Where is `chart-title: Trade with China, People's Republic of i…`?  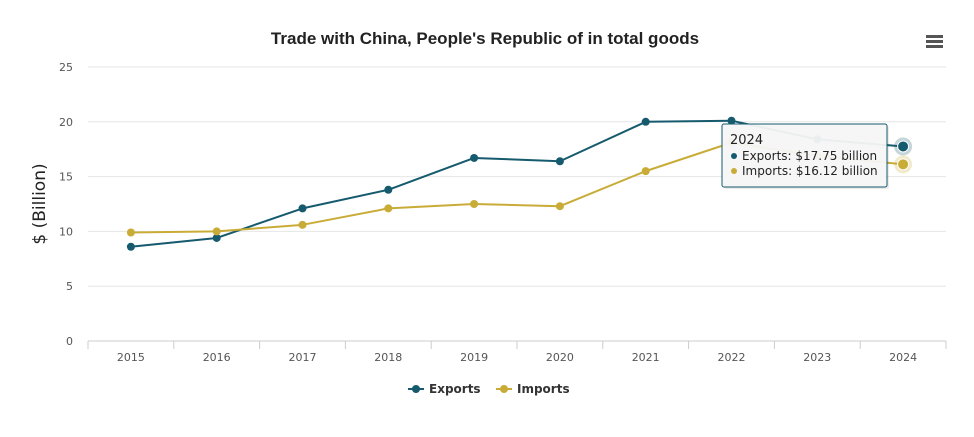
chart-title: Trade with China, People's Republic of i… is located at coordinates (485, 38).